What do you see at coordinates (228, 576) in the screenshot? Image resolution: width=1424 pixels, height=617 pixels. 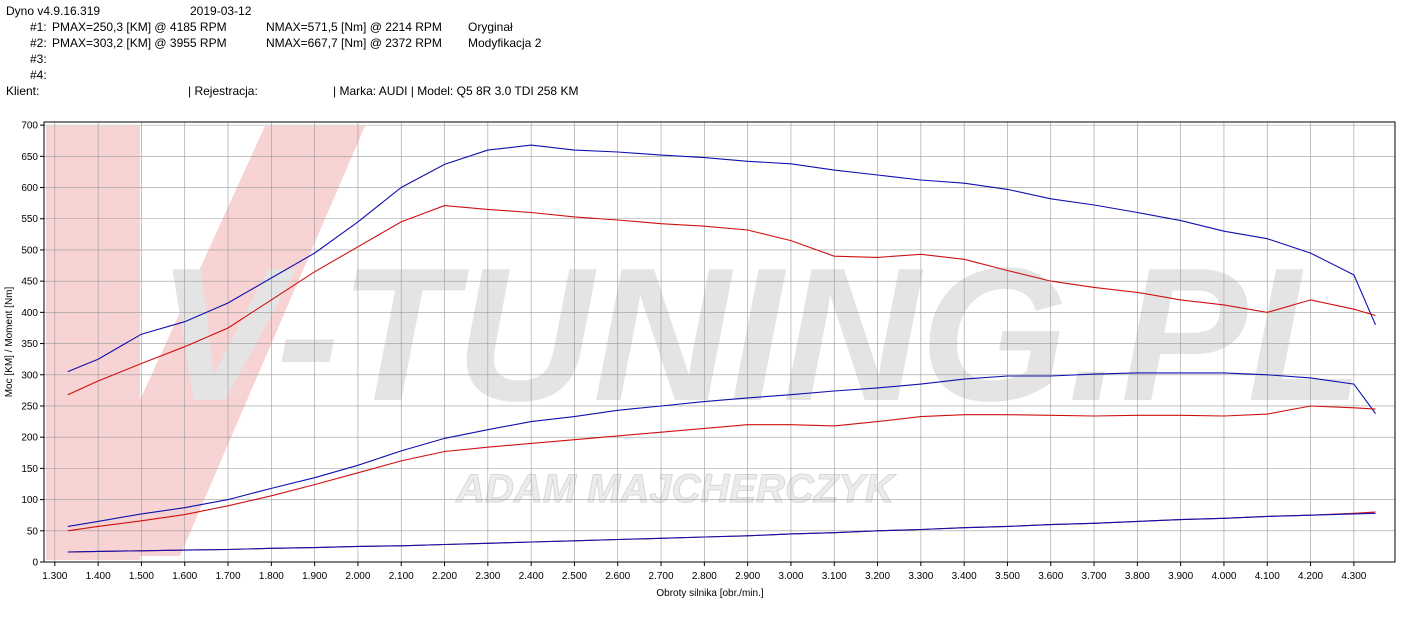 I see `x-tick-label: 1.700` at bounding box center [228, 576].